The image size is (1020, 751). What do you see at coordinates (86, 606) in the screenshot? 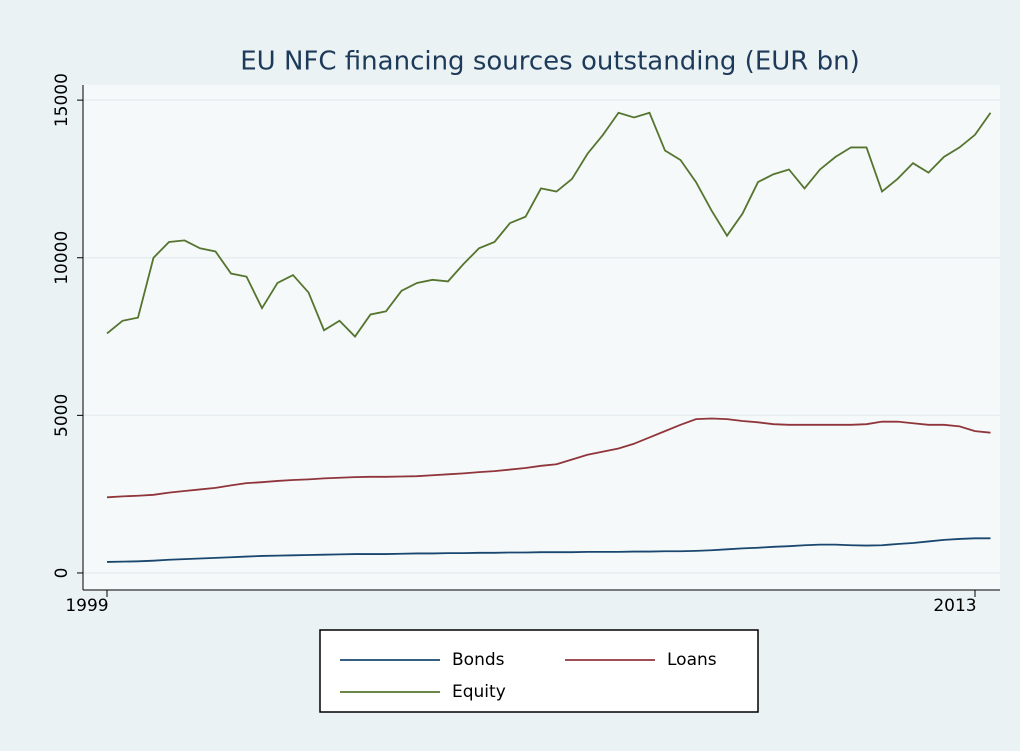
I see `x-tick-label: 1999` at bounding box center [86, 606].